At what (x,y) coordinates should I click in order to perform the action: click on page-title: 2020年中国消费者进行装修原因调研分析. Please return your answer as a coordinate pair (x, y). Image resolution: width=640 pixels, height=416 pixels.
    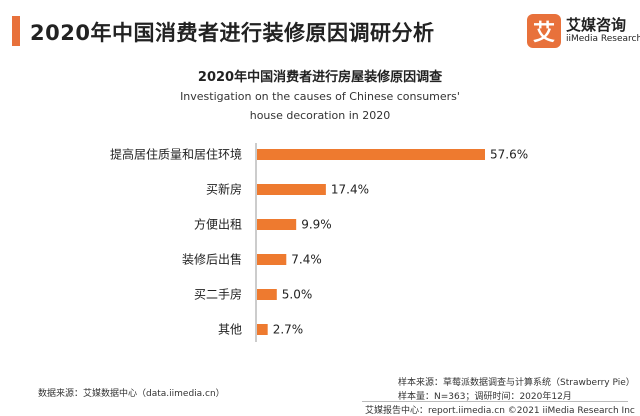
    Looking at the image, I should click on (232, 33).